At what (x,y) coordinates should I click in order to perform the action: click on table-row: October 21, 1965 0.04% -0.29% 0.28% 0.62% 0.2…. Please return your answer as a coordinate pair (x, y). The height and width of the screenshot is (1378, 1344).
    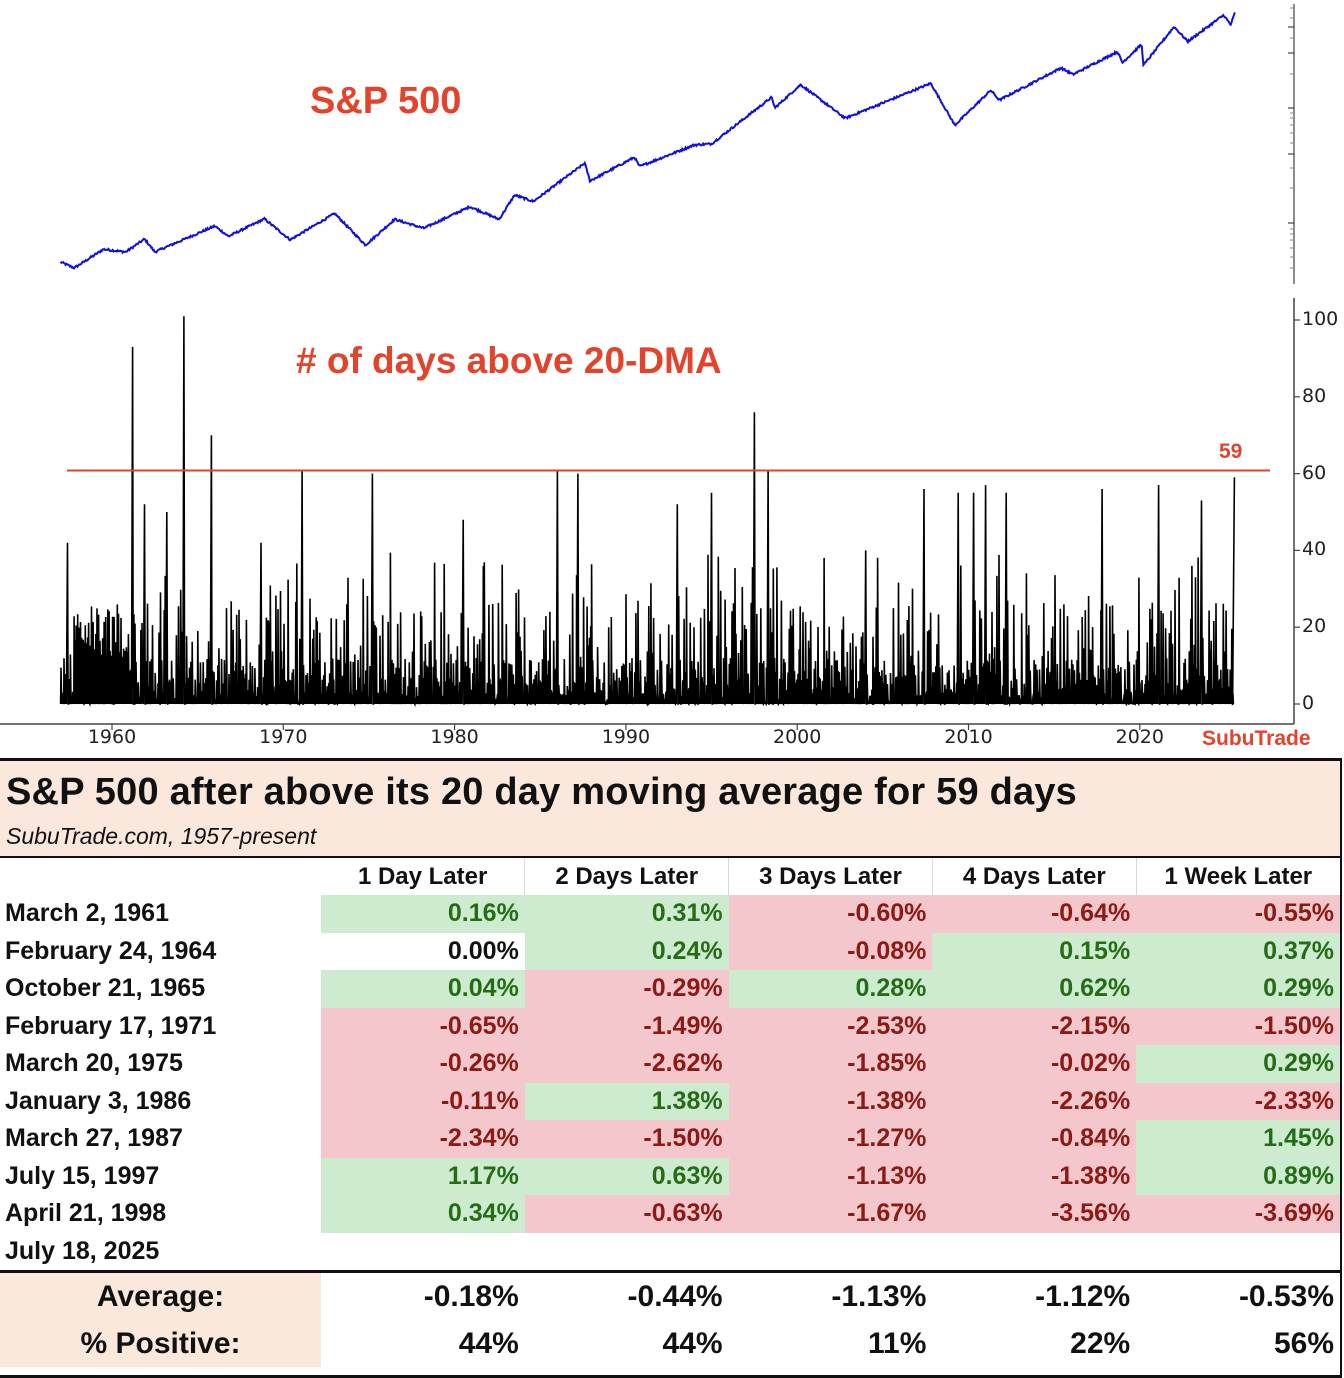
    Looking at the image, I should click on (670, 989).